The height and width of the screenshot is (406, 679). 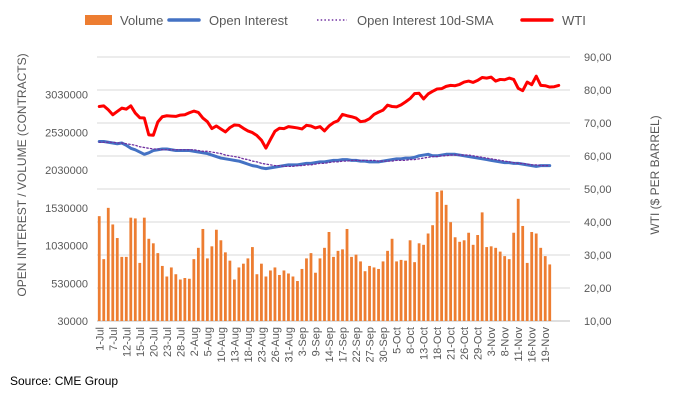 What do you see at coordinates (154, 342) in the screenshot?
I see `x-tick-label: 20-Jul` at bounding box center [154, 342].